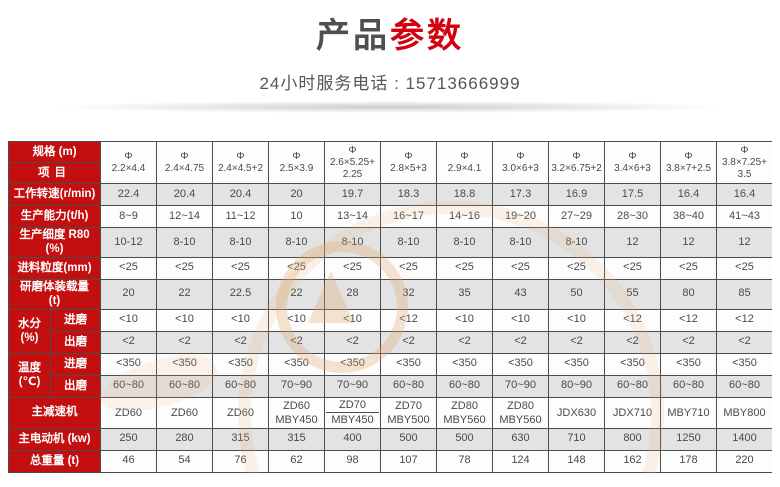  Describe the element at coordinates (75, 342) in the screenshot. I see `sub-label-moisture-out: 出磨` at that location.